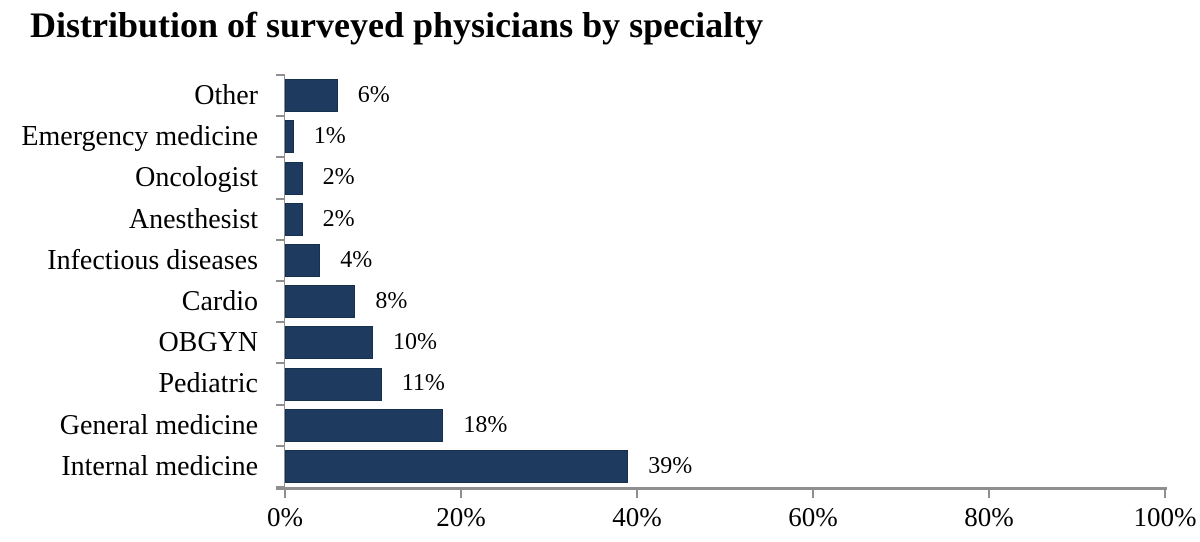 This screenshot has height=542, width=1200. Describe the element at coordinates (208, 384) in the screenshot. I see `category-label: Pediatric` at that location.